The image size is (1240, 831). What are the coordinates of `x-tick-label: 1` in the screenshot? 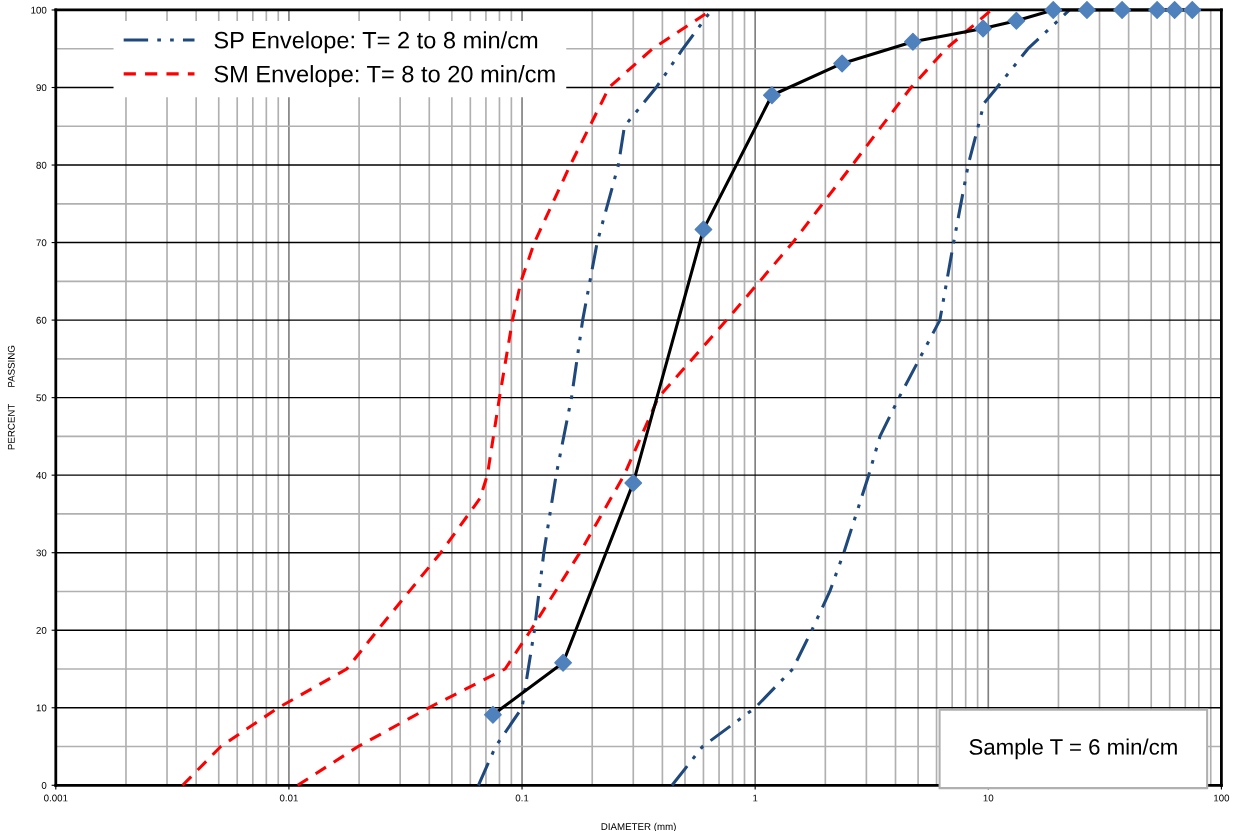 It's located at (755, 798).